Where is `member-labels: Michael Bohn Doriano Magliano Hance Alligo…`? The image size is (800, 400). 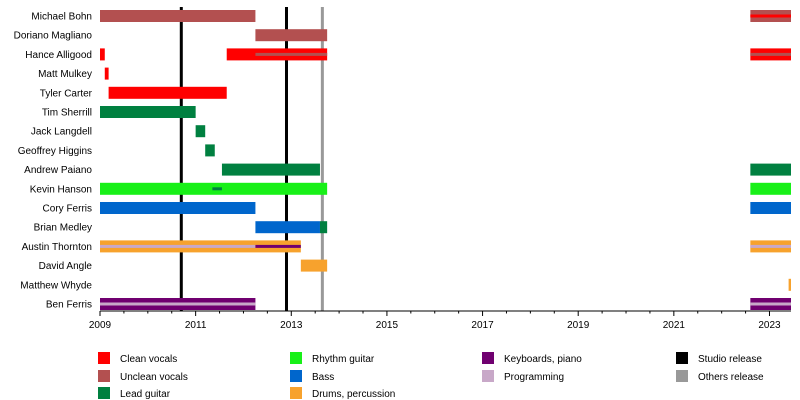
member-labels: Michael Bohn Doriano Magliano Hance Alligo… is located at coordinates (53, 161).